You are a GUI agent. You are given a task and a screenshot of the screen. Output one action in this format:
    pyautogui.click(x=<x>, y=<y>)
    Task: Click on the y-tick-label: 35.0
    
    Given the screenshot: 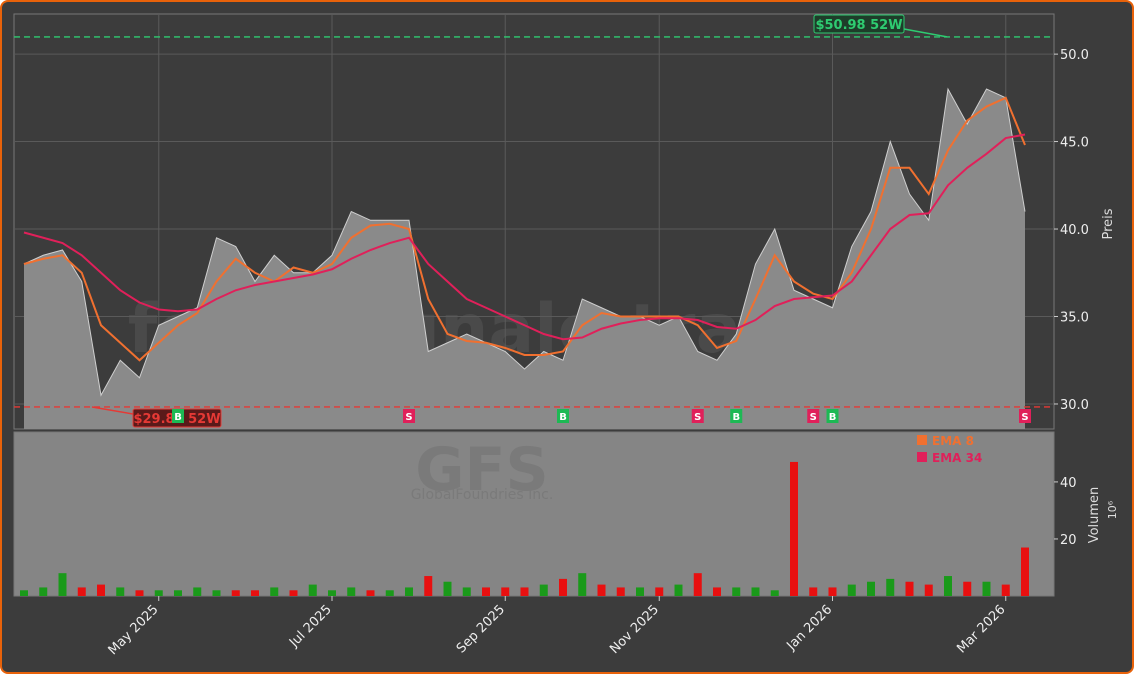 What is the action you would take?
    pyautogui.click(x=1074, y=318)
    